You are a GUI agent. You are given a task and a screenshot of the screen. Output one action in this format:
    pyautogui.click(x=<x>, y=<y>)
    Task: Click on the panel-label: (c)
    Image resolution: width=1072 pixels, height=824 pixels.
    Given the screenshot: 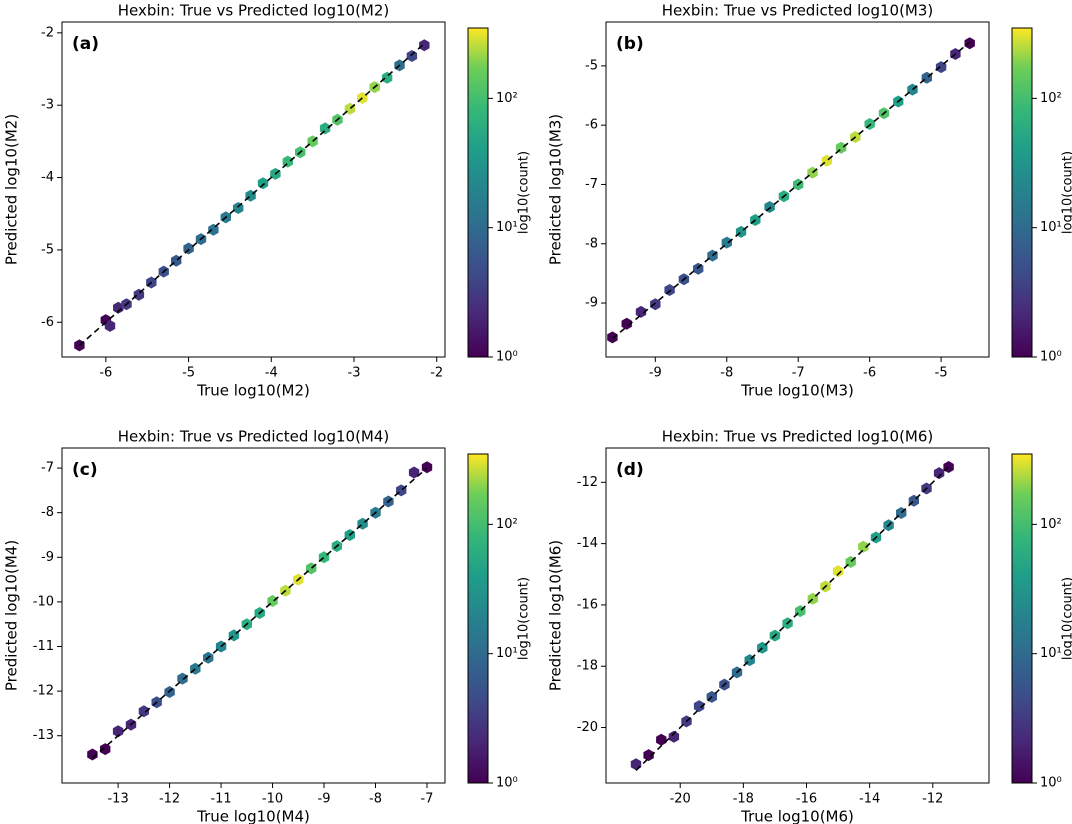 What is the action you would take?
    pyautogui.click(x=85, y=470)
    